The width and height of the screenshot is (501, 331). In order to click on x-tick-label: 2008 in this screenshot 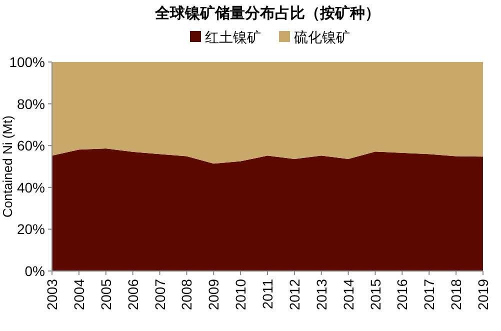, I will do `click(186, 294)`.